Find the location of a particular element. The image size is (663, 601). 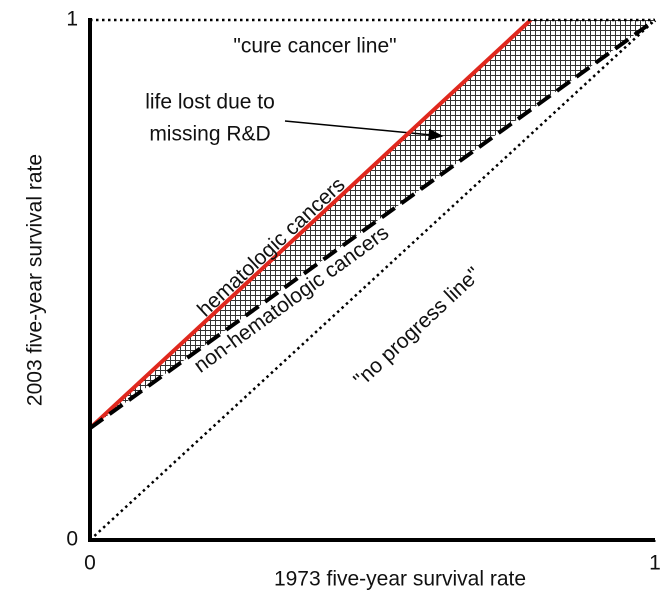

x-axis-label: 1973 five-year survival rate is located at coordinates (400, 579).